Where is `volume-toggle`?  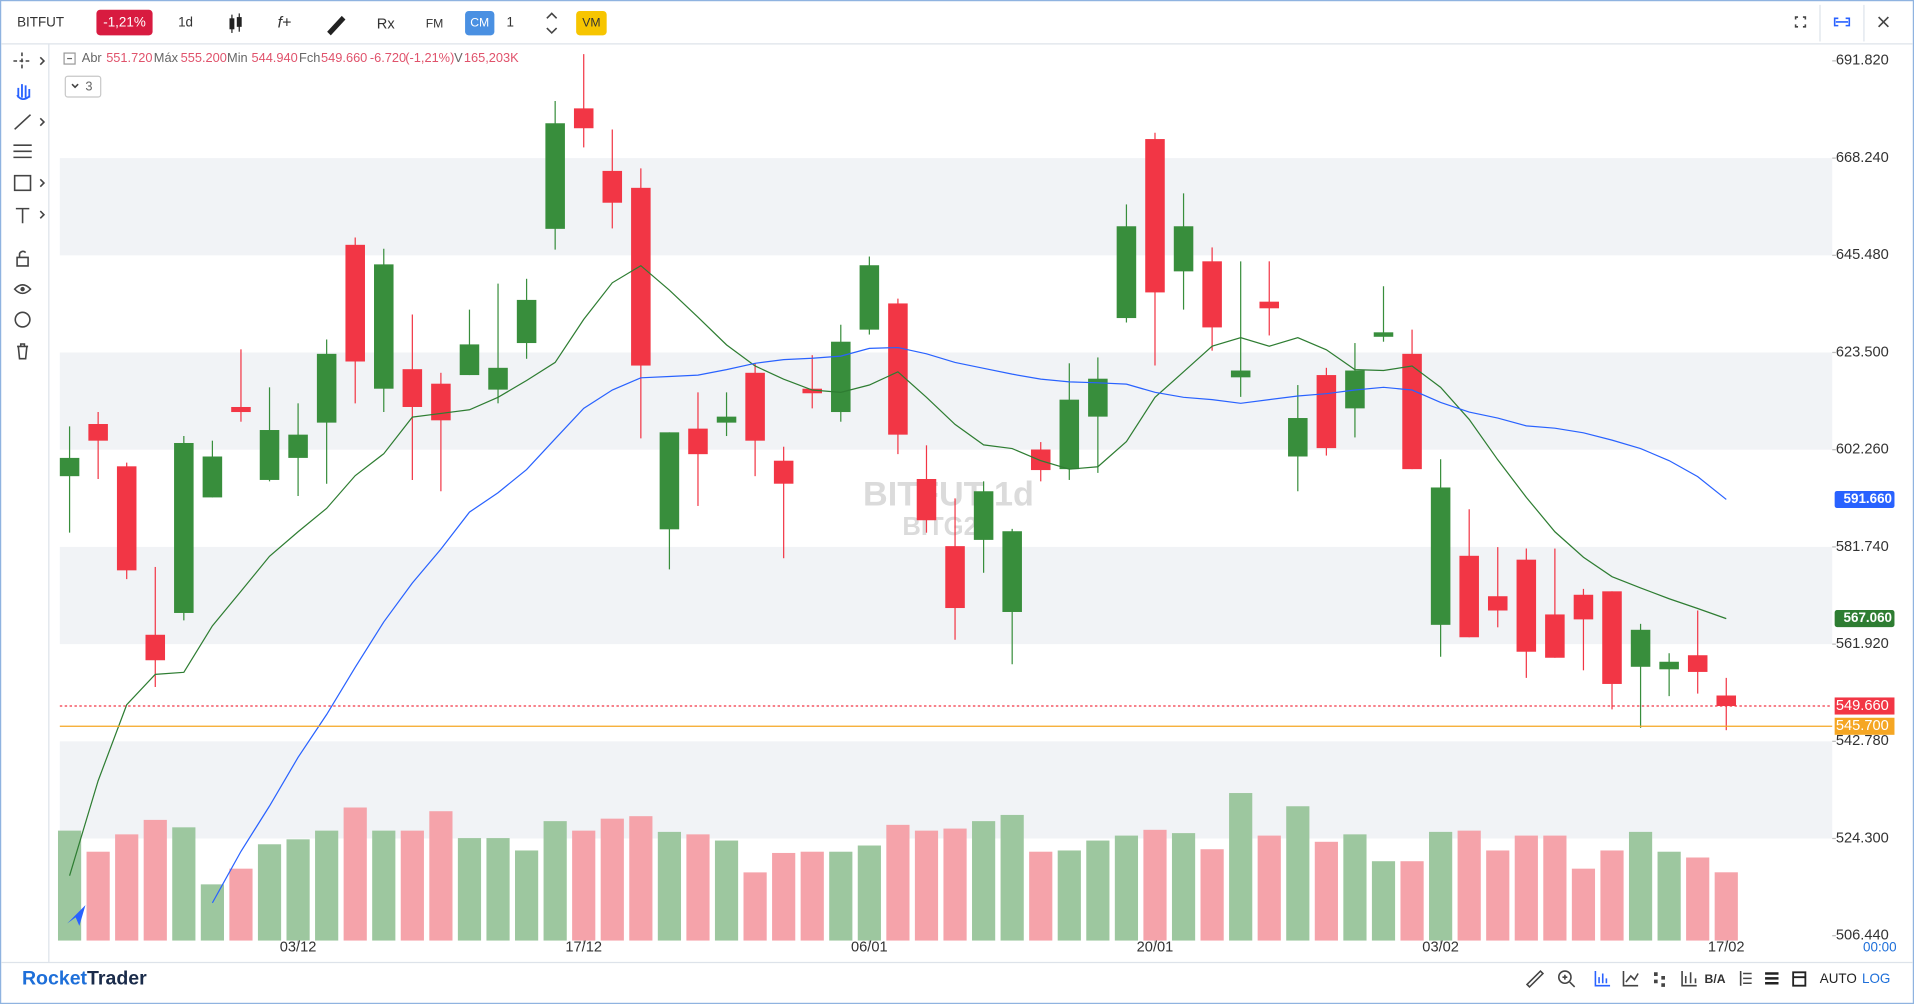 volume-toggle is located at coordinates (1602, 979).